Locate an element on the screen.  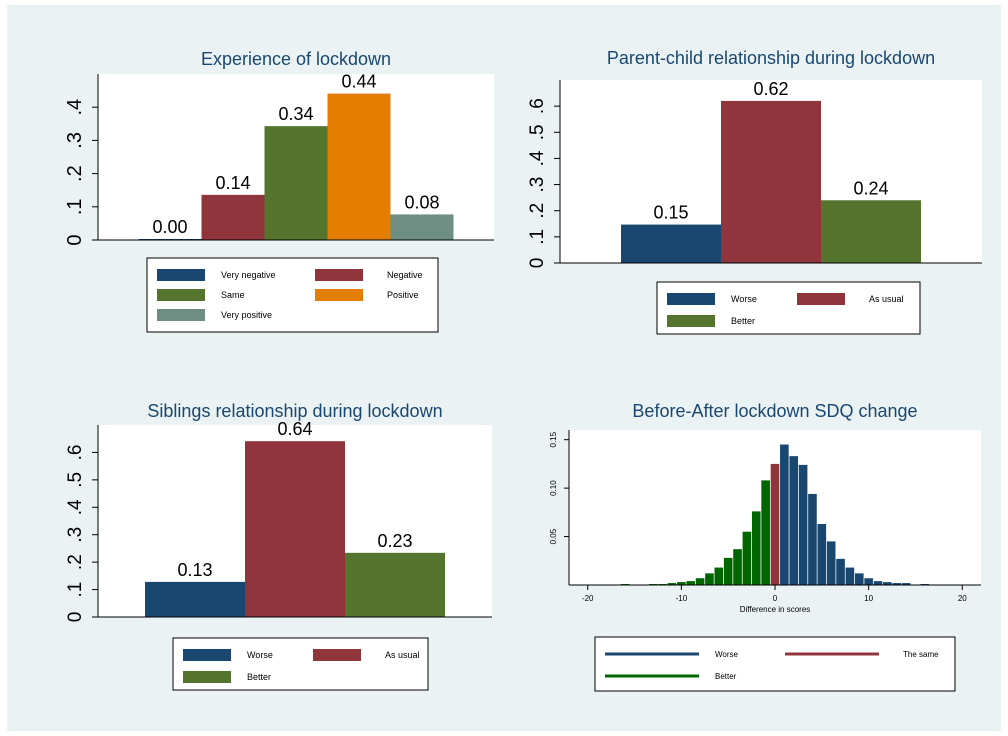
sdq-y-tick-label-2: 0.15 is located at coordinates (553, 439).